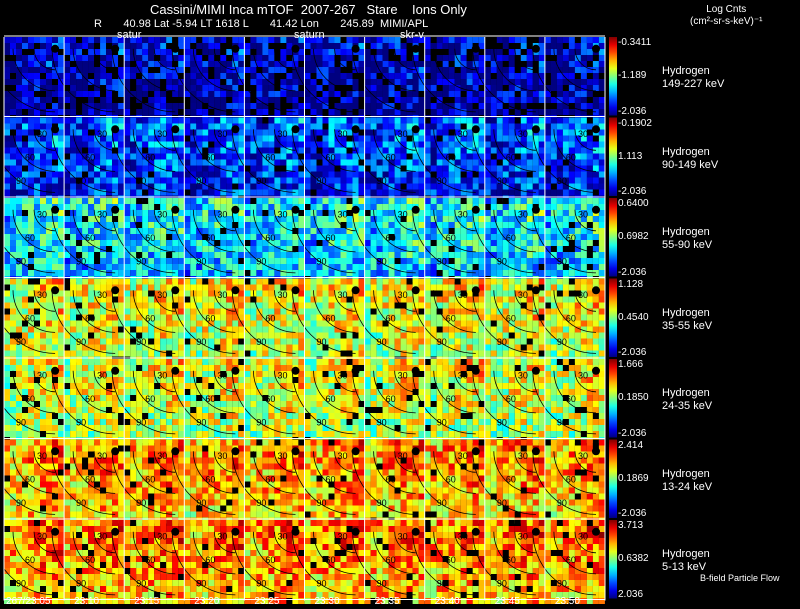 This screenshot has width=800, height=609. What do you see at coordinates (726, 15) in the screenshot?
I see `scale-title: Log Cnts (cm²-sr-s-keV)⁻¹` at bounding box center [726, 15].